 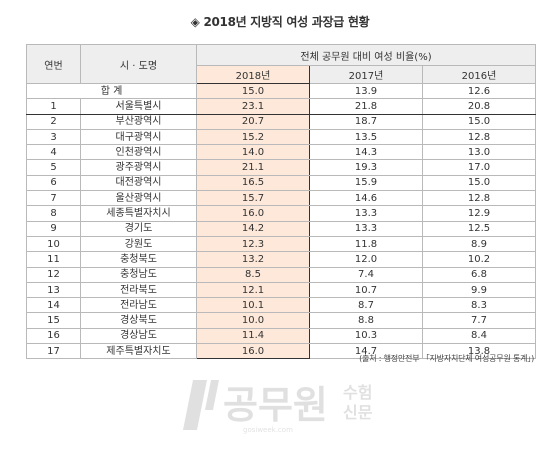 I want to click on cell-2018: 13.2, so click(x=253, y=259).